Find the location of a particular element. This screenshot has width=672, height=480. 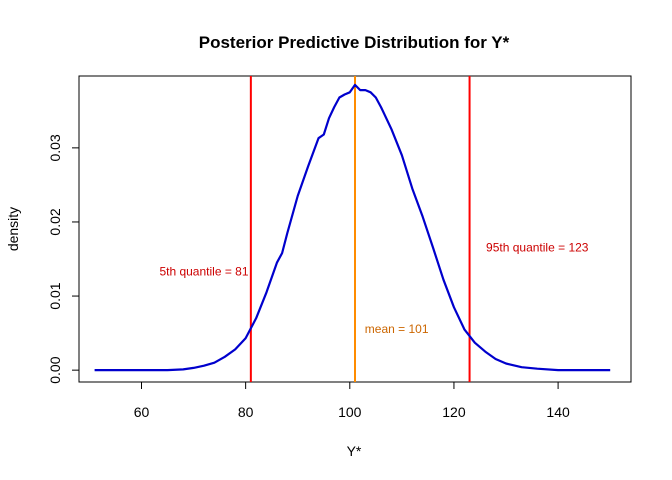

y-tick-label: 0.03 is located at coordinates (55, 147).